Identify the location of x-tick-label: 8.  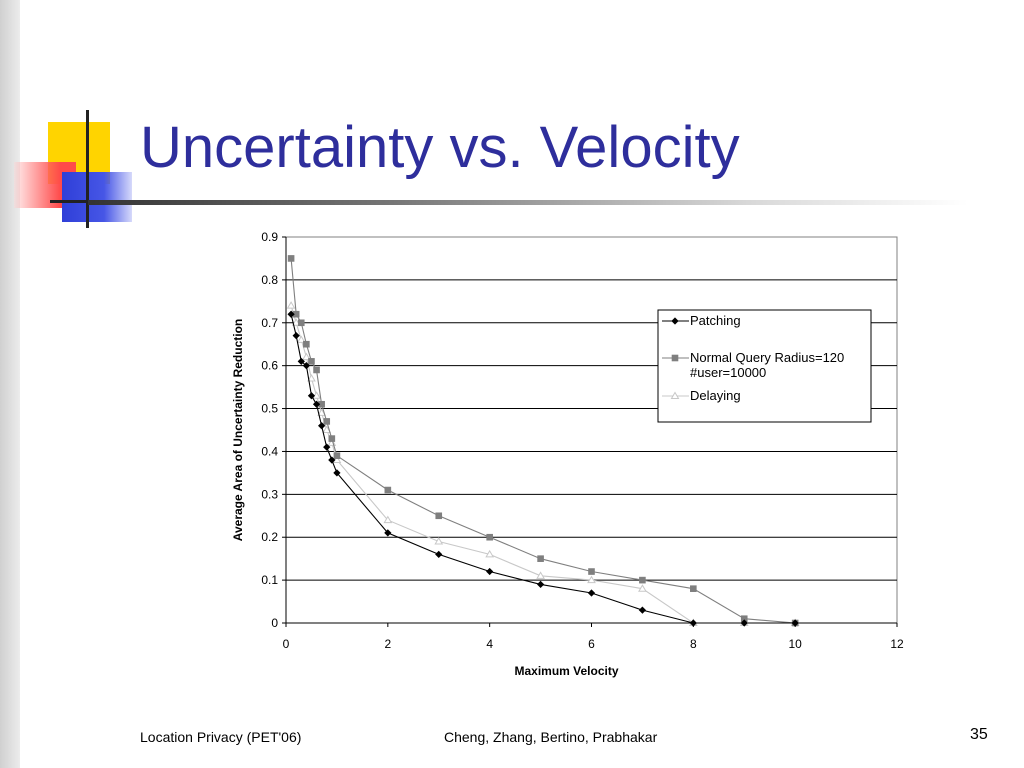
(693, 644).